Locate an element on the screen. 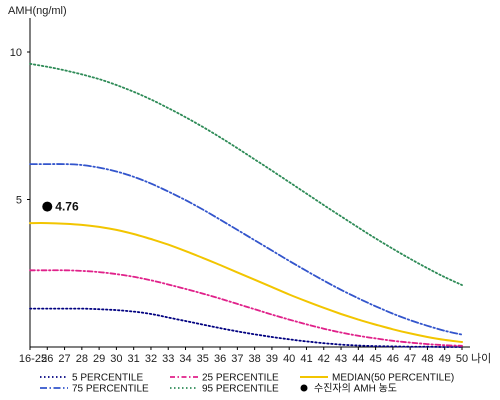 The image size is (500, 400). x-tick-label: 28 is located at coordinates (82, 359).